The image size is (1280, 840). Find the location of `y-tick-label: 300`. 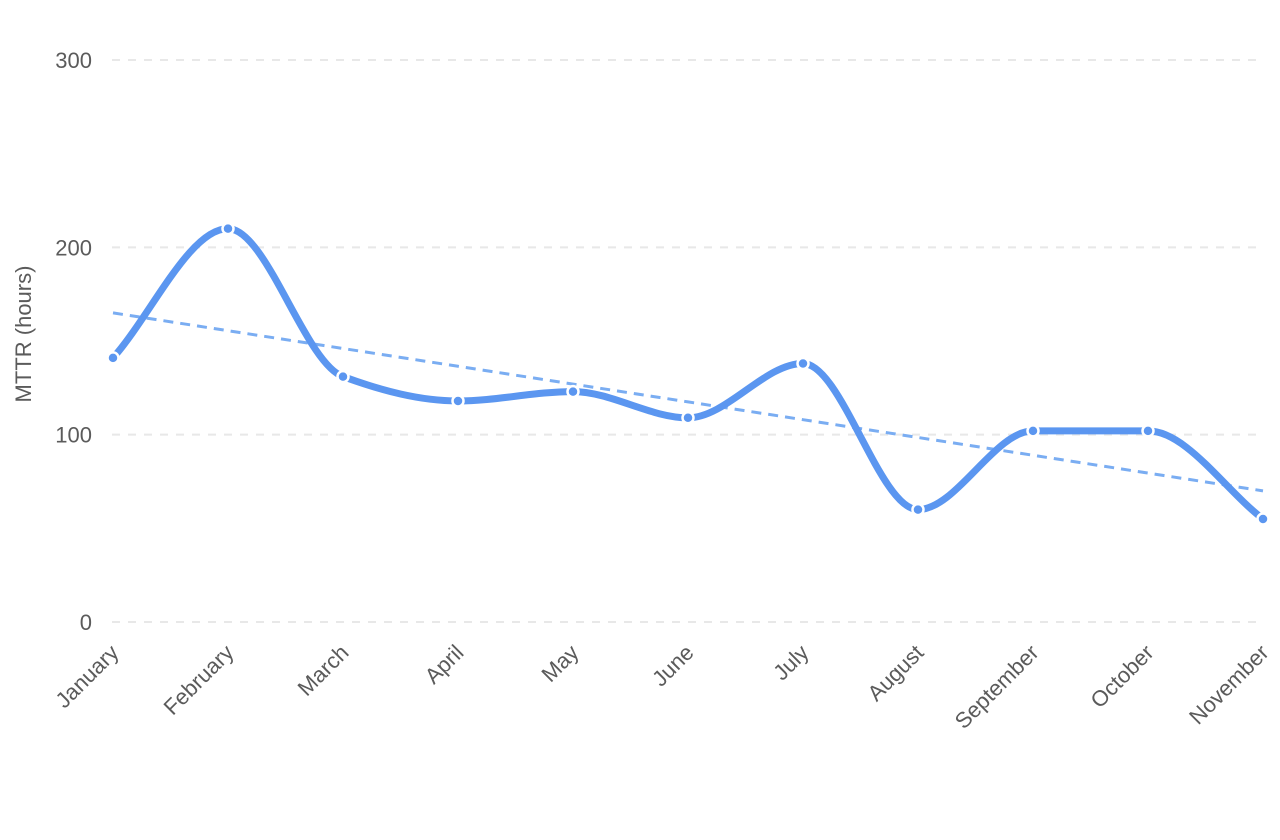

y-tick-label: 300 is located at coordinates (73, 60).